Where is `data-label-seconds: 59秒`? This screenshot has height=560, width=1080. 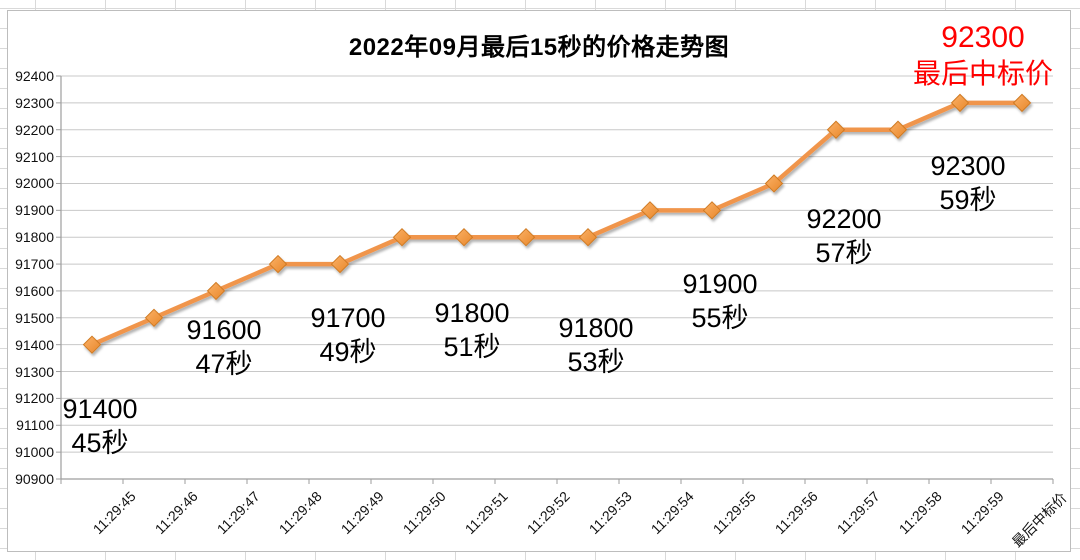 data-label-seconds: 59秒 is located at coordinates (968, 199).